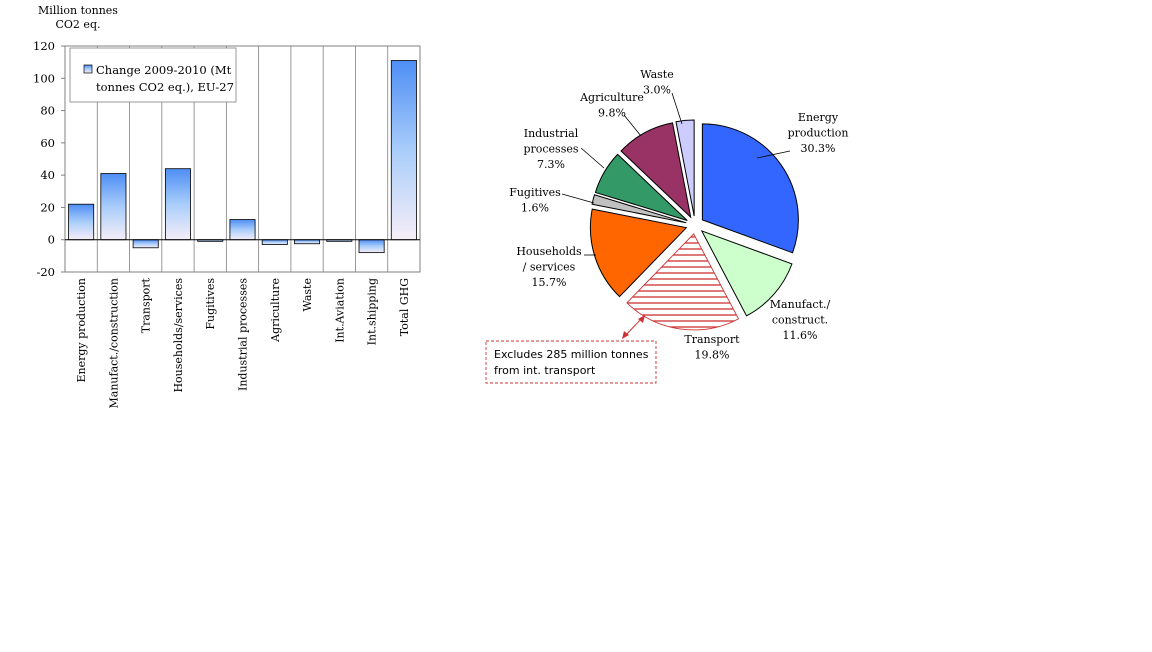  Describe the element at coordinates (545, 370) in the screenshot. I see `annotation-text: from int. transport` at that location.